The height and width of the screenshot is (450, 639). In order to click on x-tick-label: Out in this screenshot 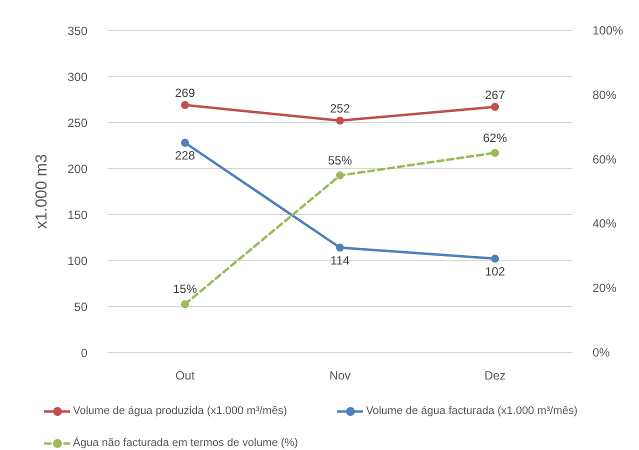, I will do `click(185, 375)`.